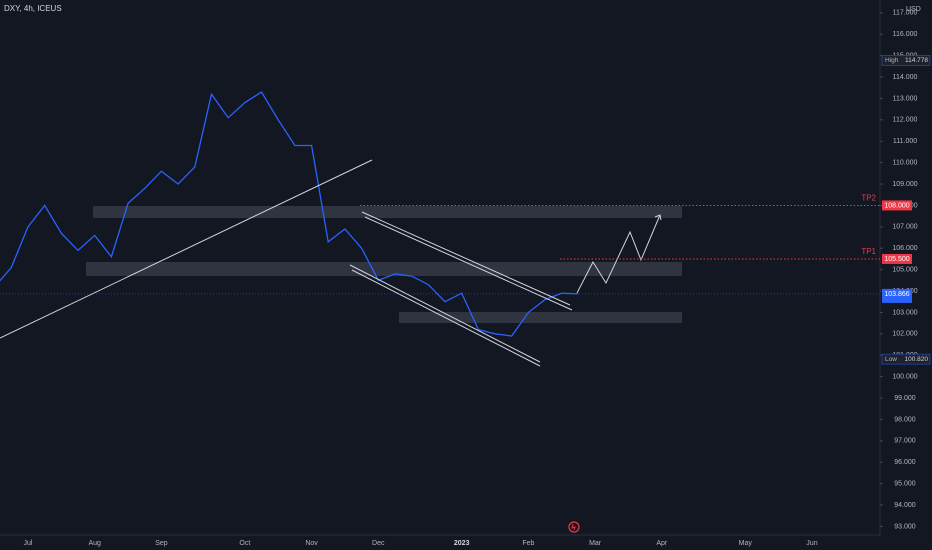  I want to click on x-tick-label: 2023, so click(462, 543).